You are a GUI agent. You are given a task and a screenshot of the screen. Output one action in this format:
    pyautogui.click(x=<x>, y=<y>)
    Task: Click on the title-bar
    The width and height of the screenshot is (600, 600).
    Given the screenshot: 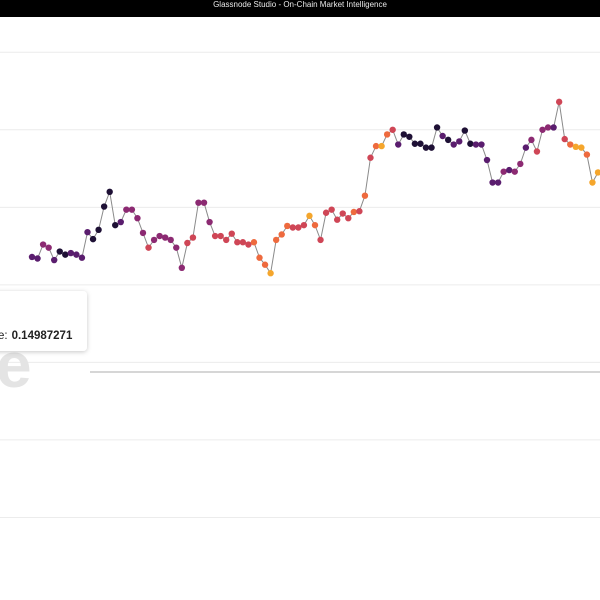 What is the action you would take?
    pyautogui.click(x=300, y=8)
    